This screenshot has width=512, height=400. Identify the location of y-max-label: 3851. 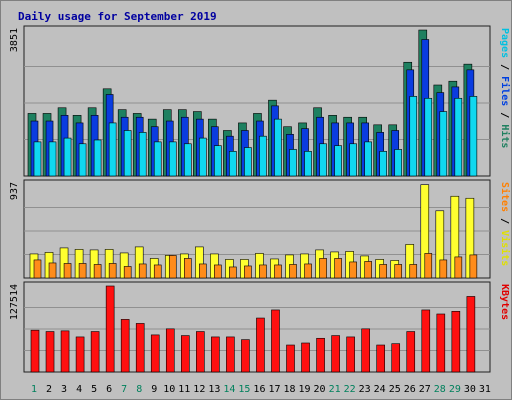
(14, 40).